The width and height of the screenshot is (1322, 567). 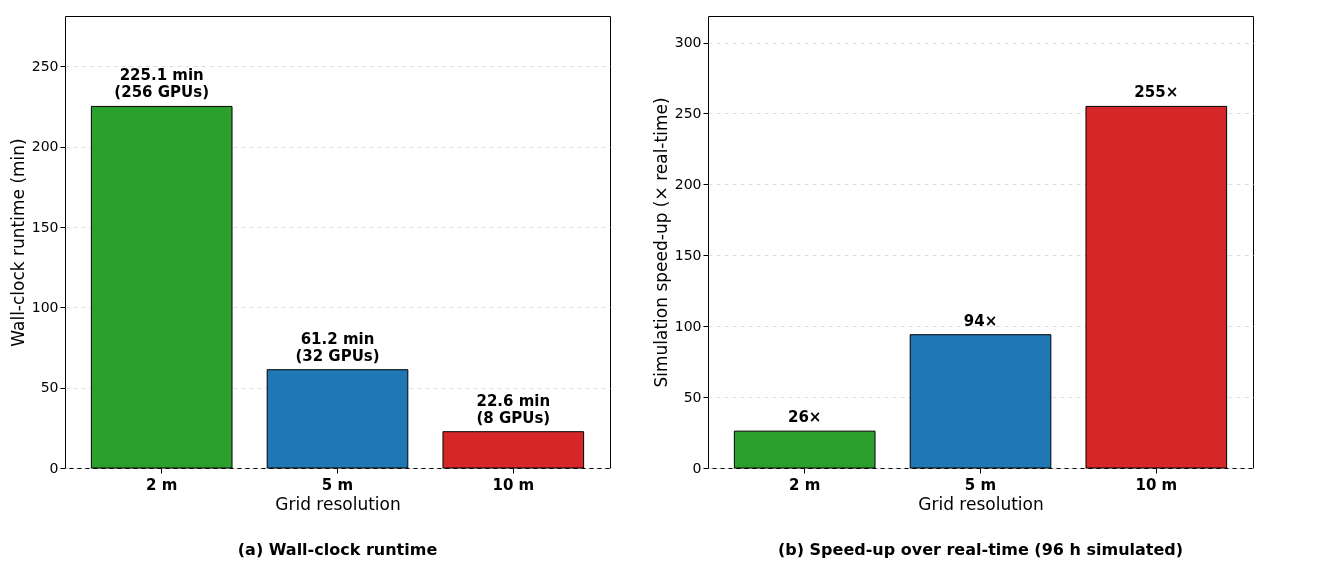 I want to click on y-axis-title: Simulation speed-up (× real-time), so click(x=660, y=242).